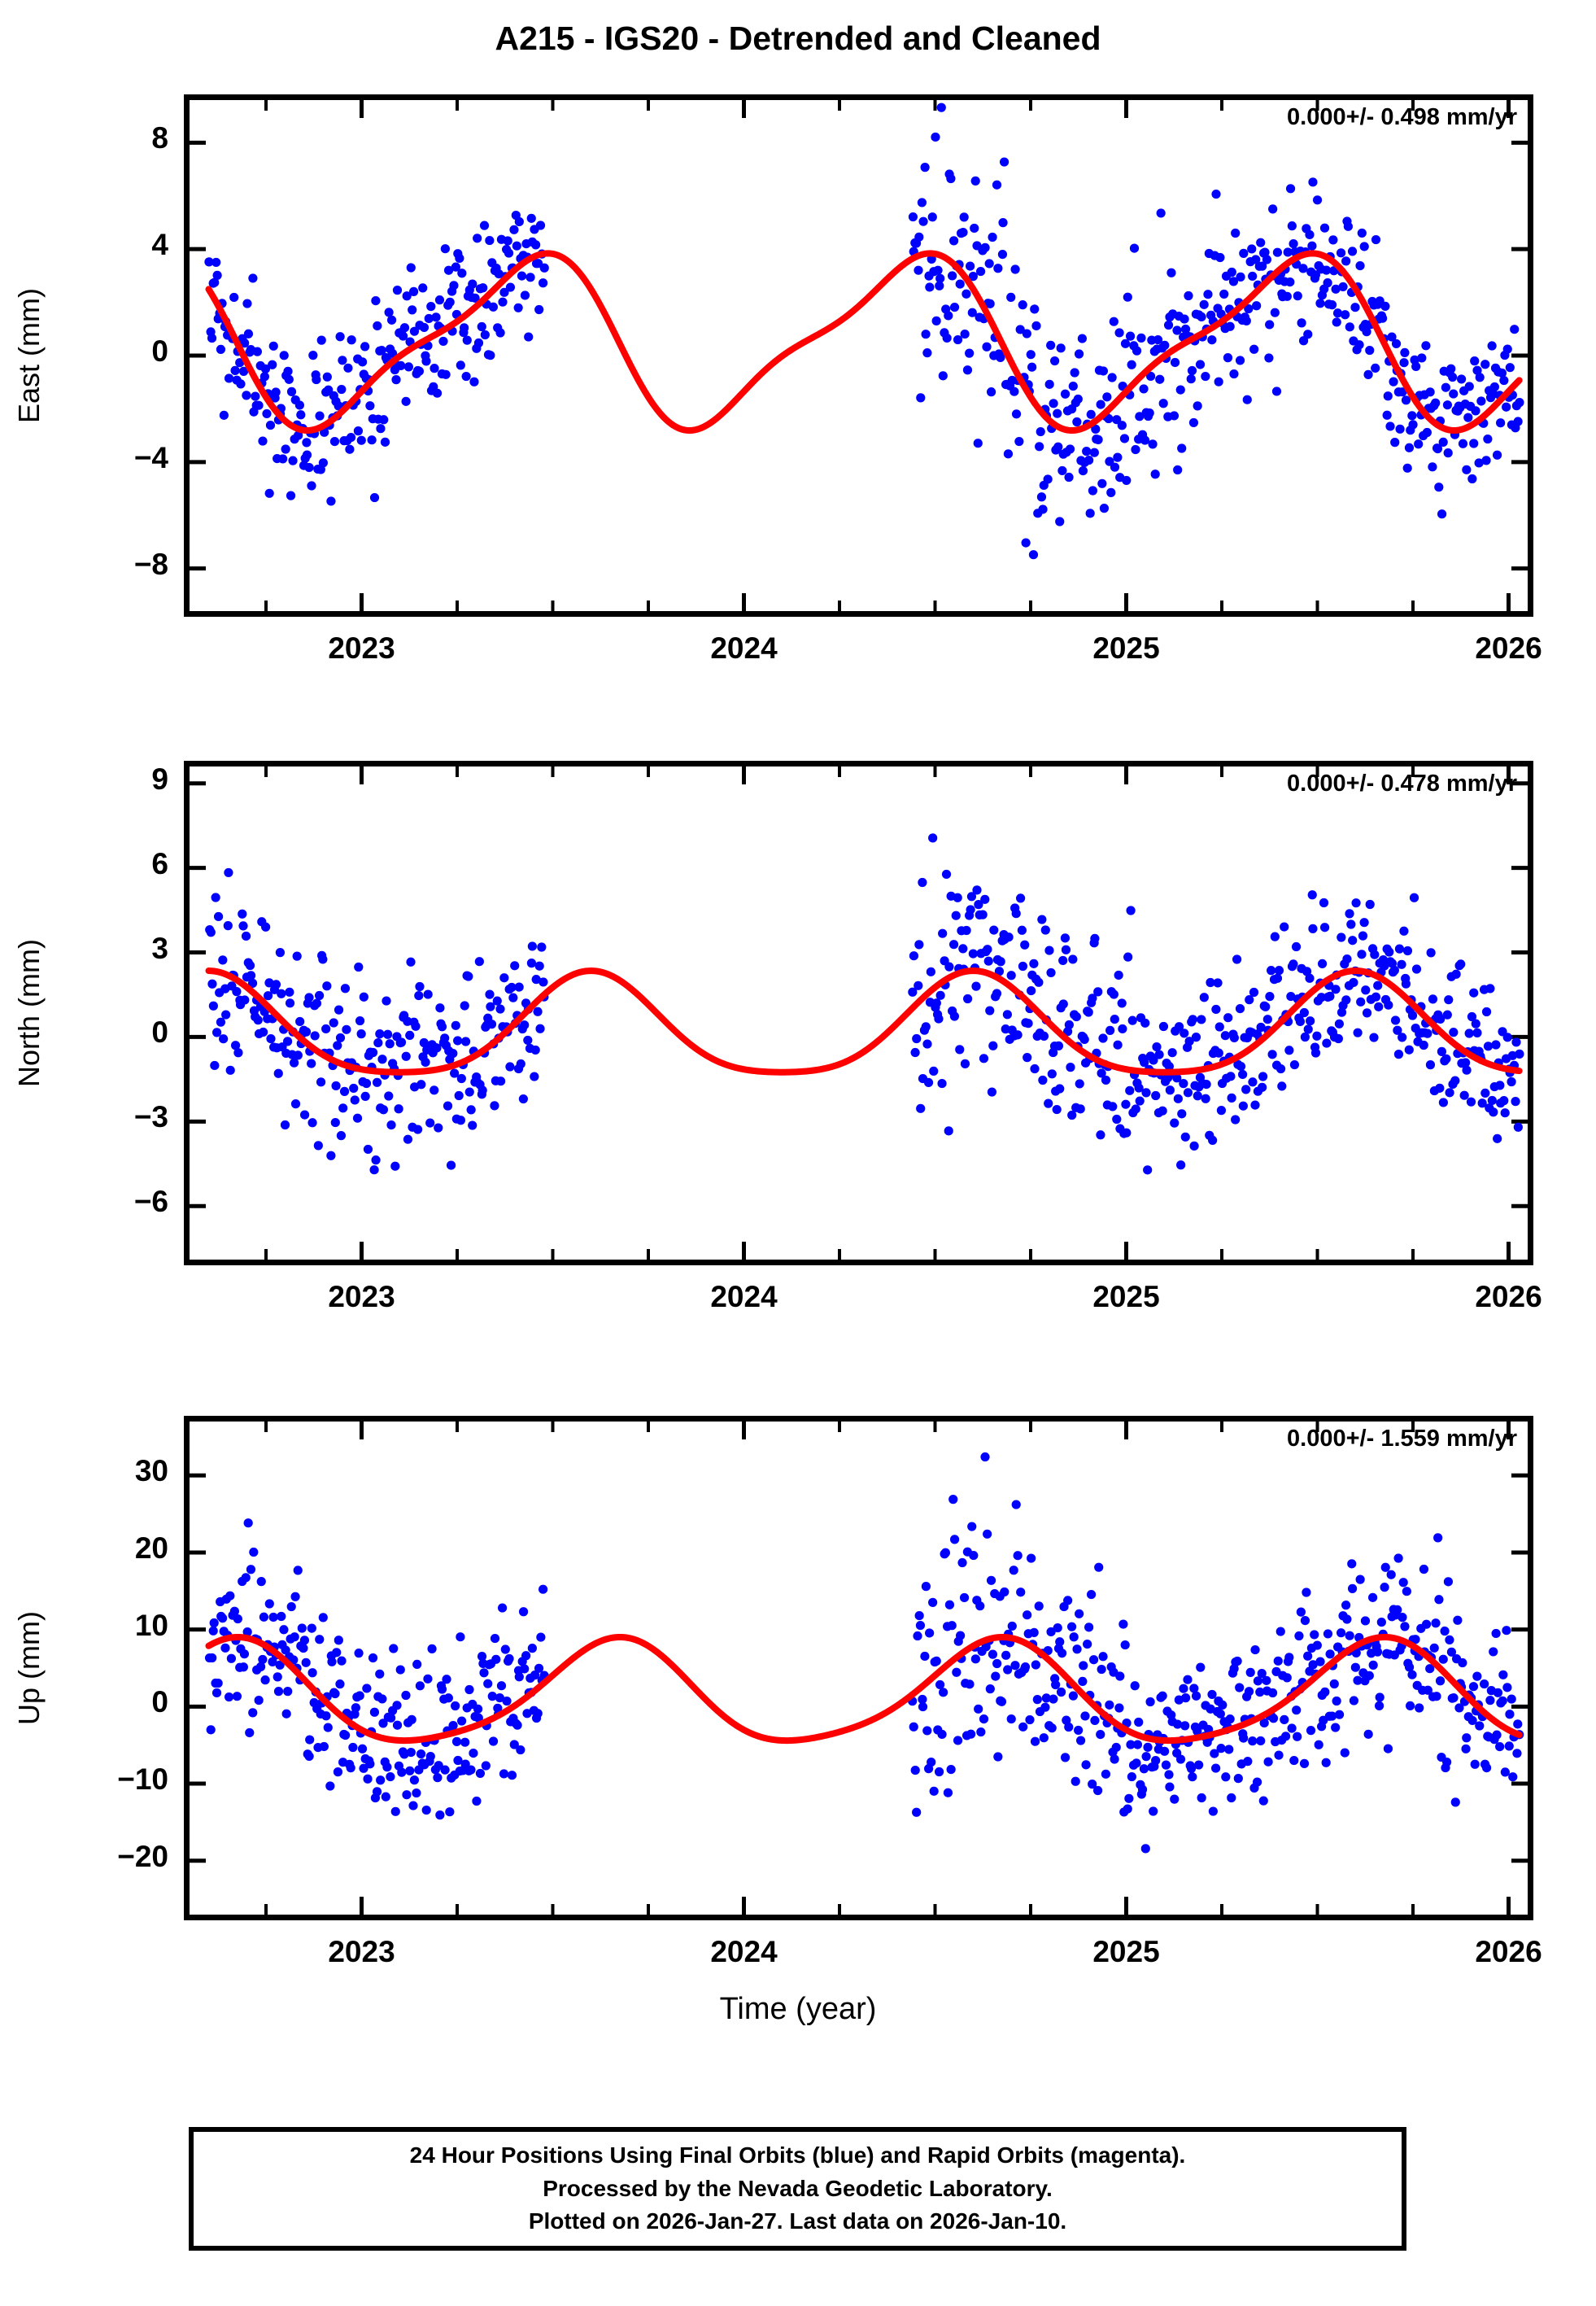  I want to click on x-tick-label-north-0: 2023, so click(361, 1296).